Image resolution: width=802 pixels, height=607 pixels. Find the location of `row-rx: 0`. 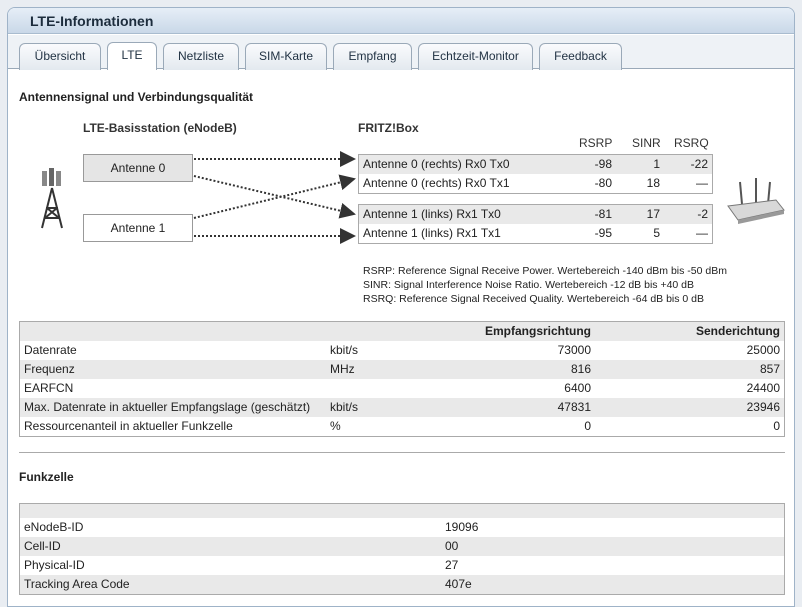

row-rx: 0 is located at coordinates (587, 426).